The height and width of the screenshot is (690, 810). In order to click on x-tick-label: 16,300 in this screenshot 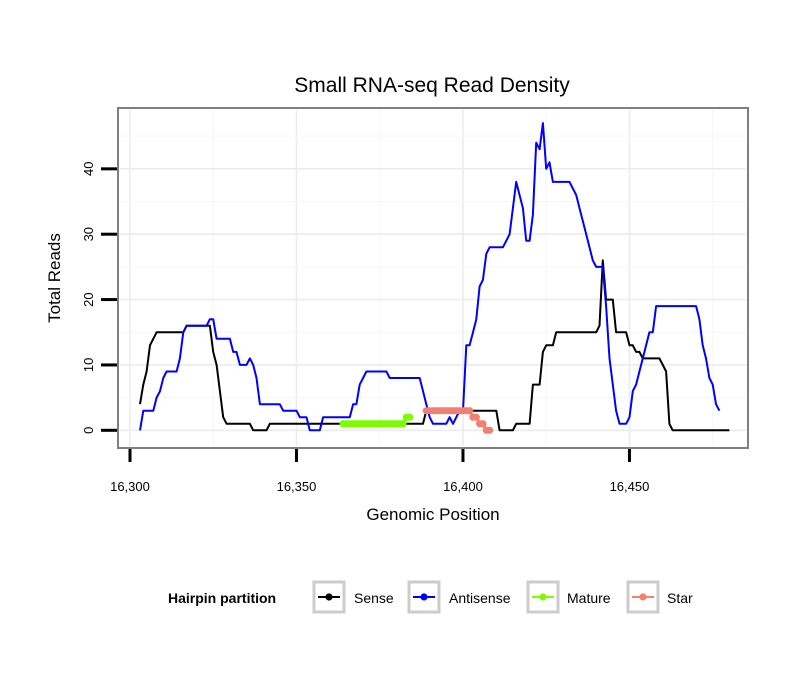, I will do `click(130, 486)`.